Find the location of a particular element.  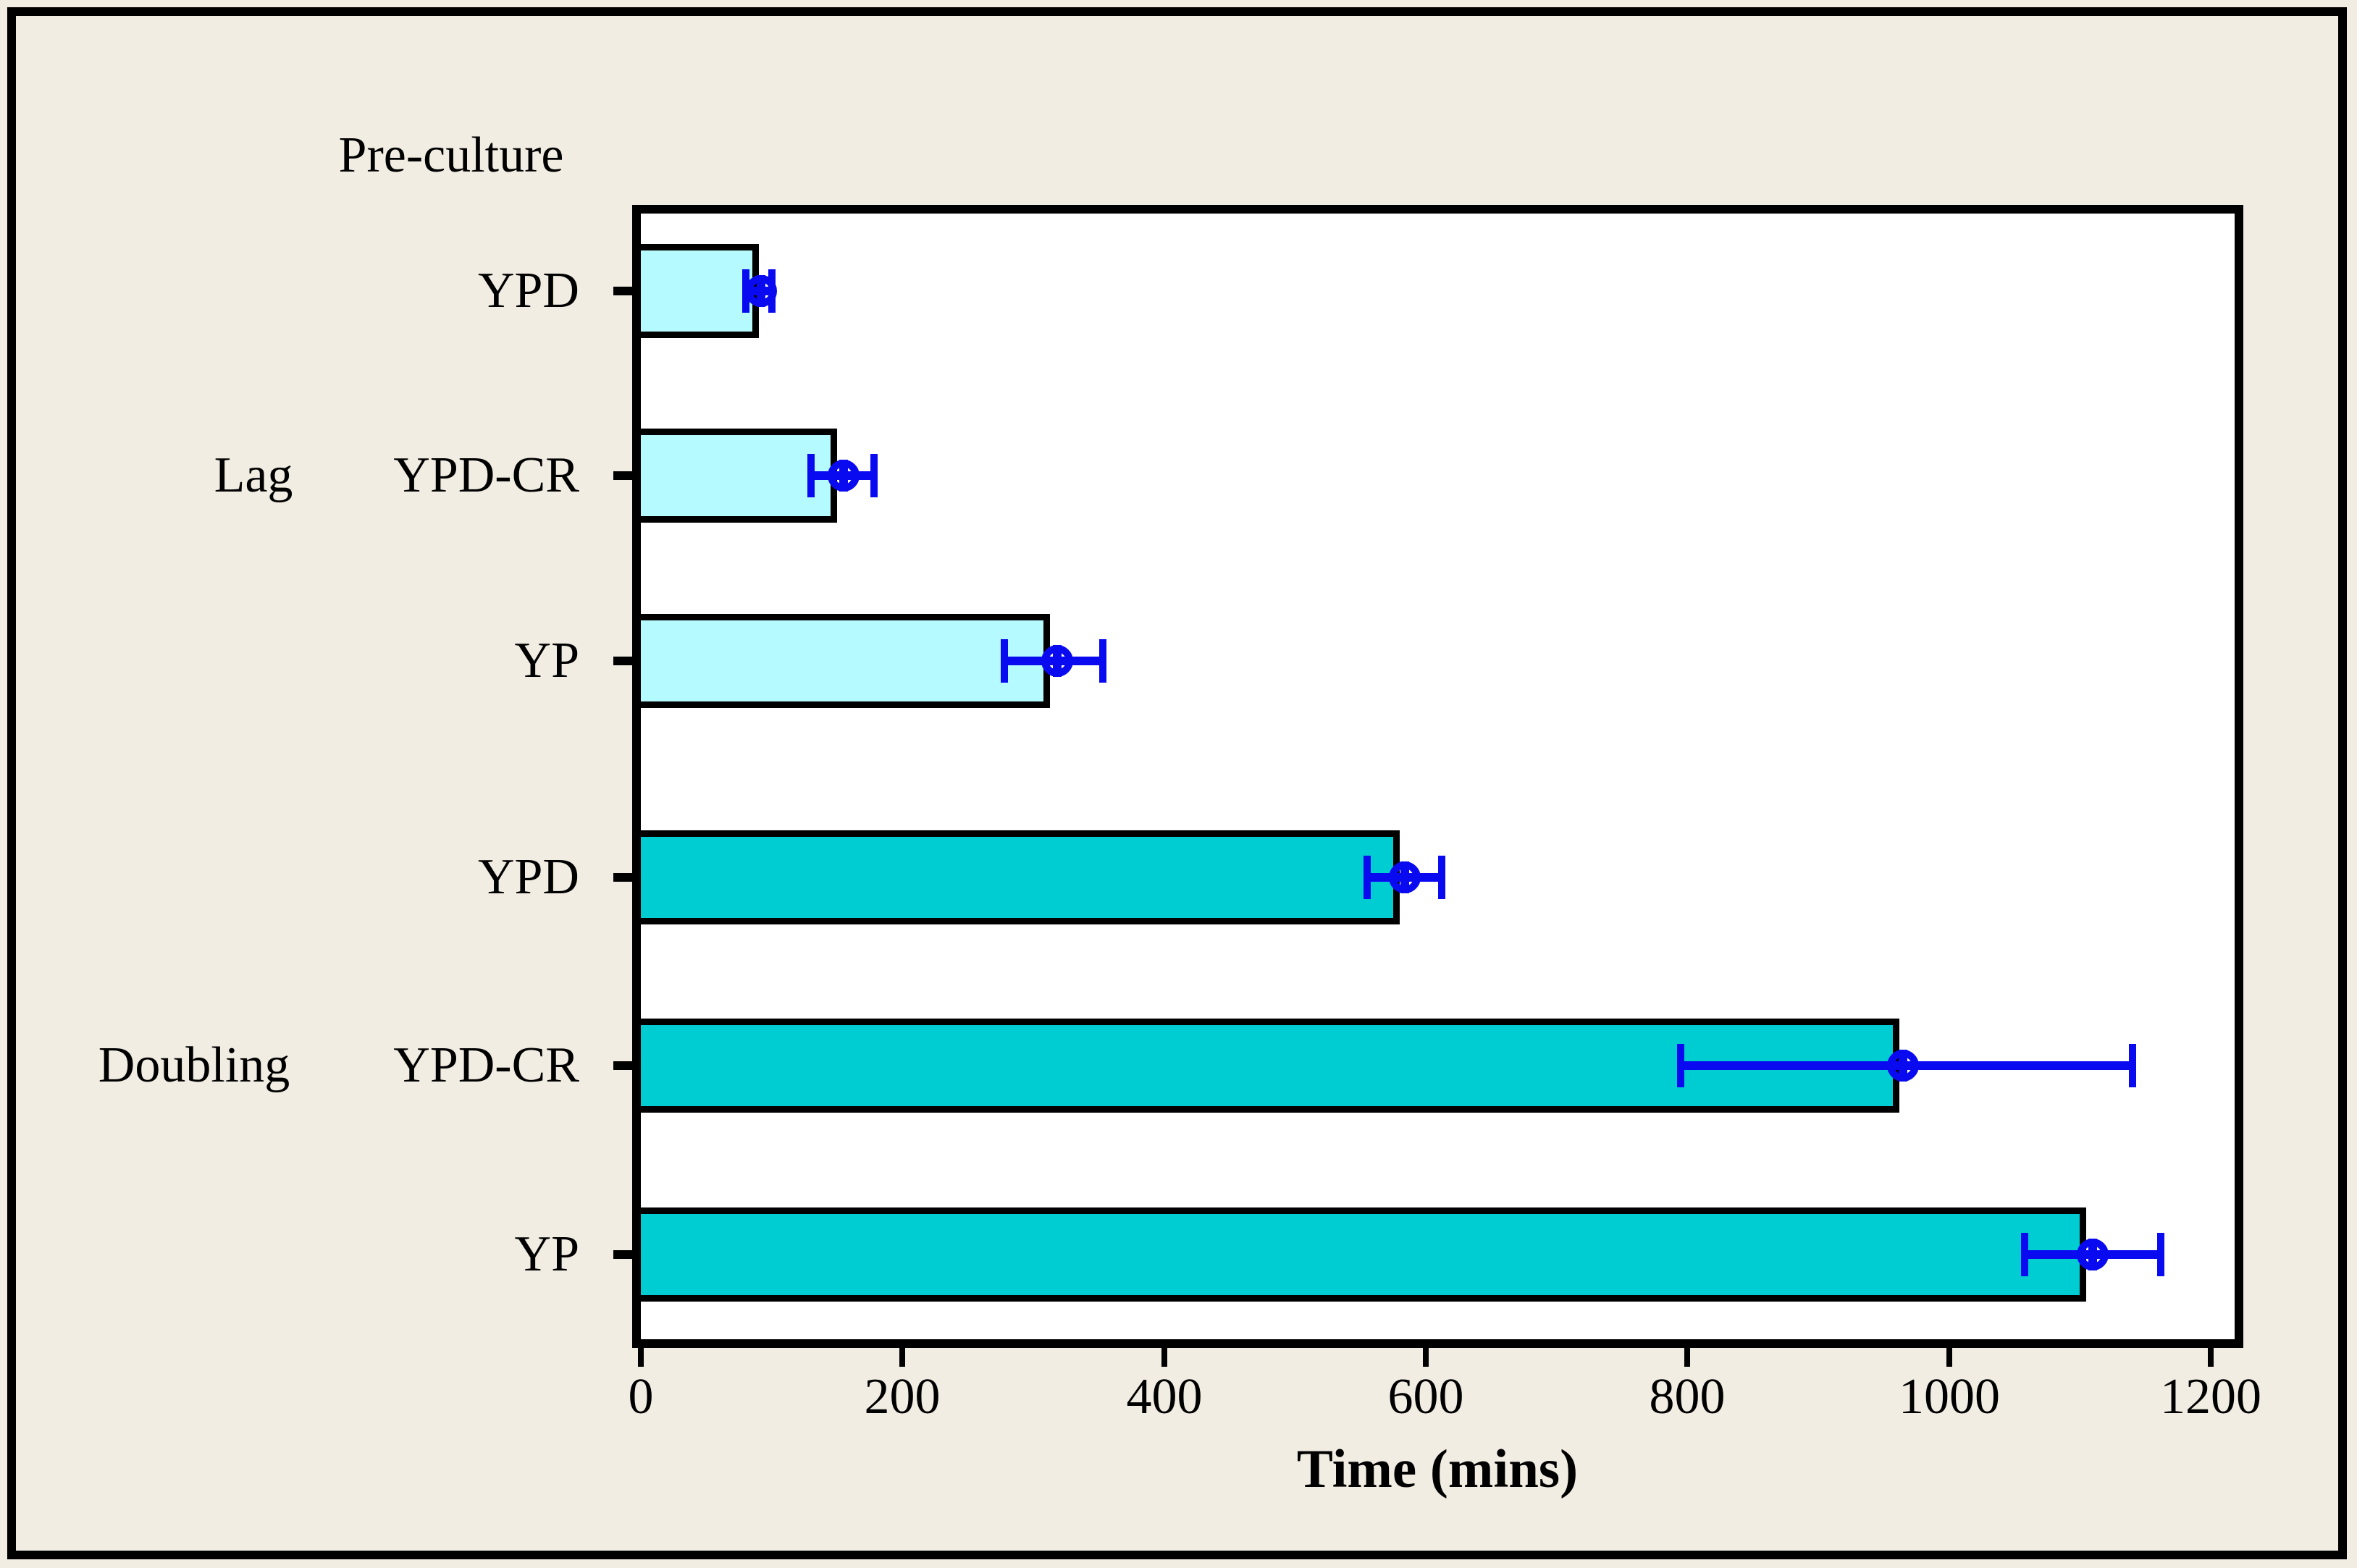

x-axis-tick-label-800: 800 is located at coordinates (1687, 1397).